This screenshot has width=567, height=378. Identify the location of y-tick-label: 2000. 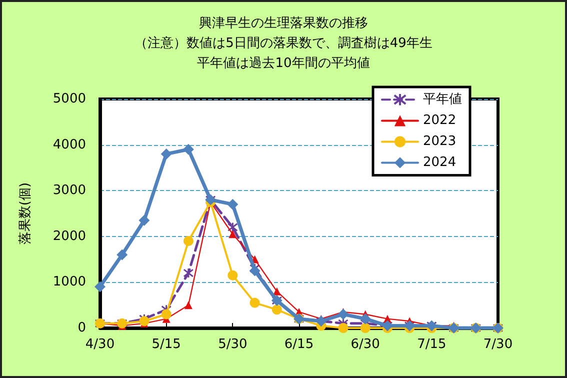
(69, 236).